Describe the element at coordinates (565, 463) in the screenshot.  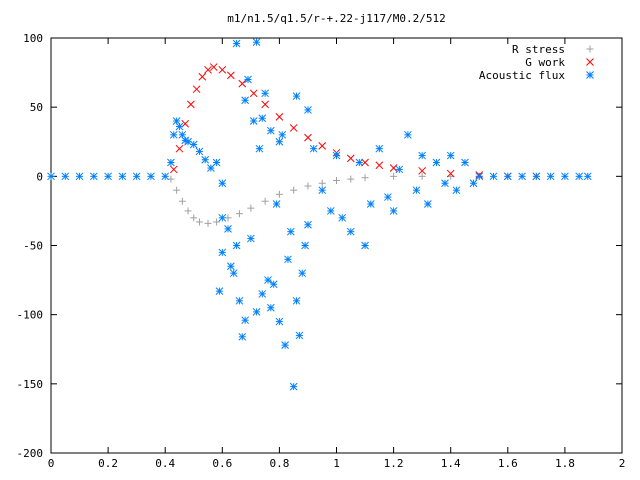
I see `x-tick-label: 1.8` at that location.